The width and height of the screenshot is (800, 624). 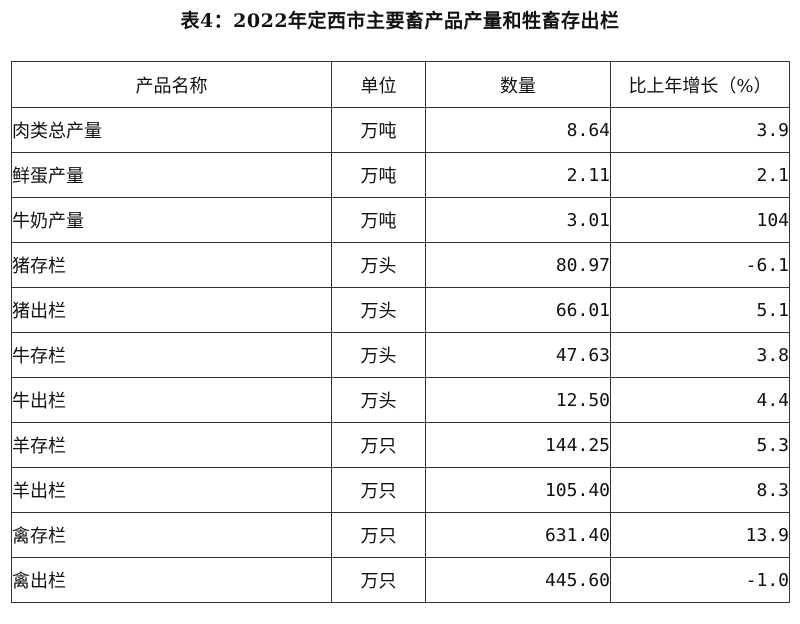 I want to click on cell-quantity: 8.64, so click(x=518, y=130).